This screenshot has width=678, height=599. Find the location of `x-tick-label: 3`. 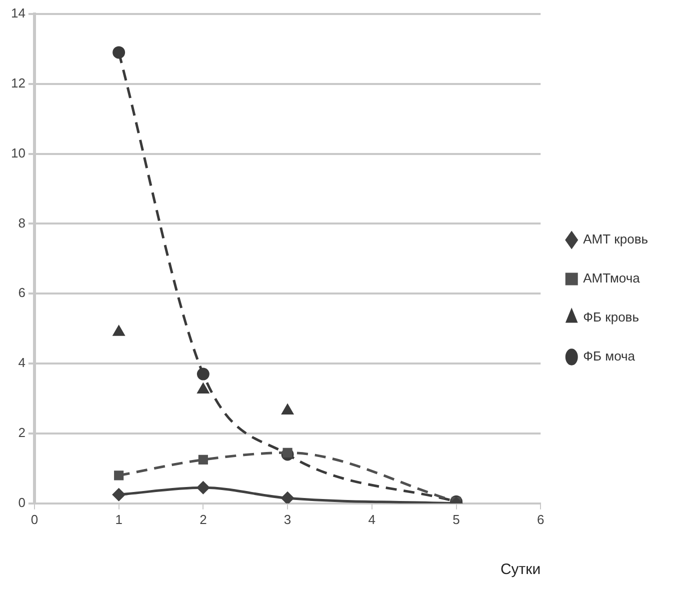

x-tick-label: 3 is located at coordinates (288, 519).